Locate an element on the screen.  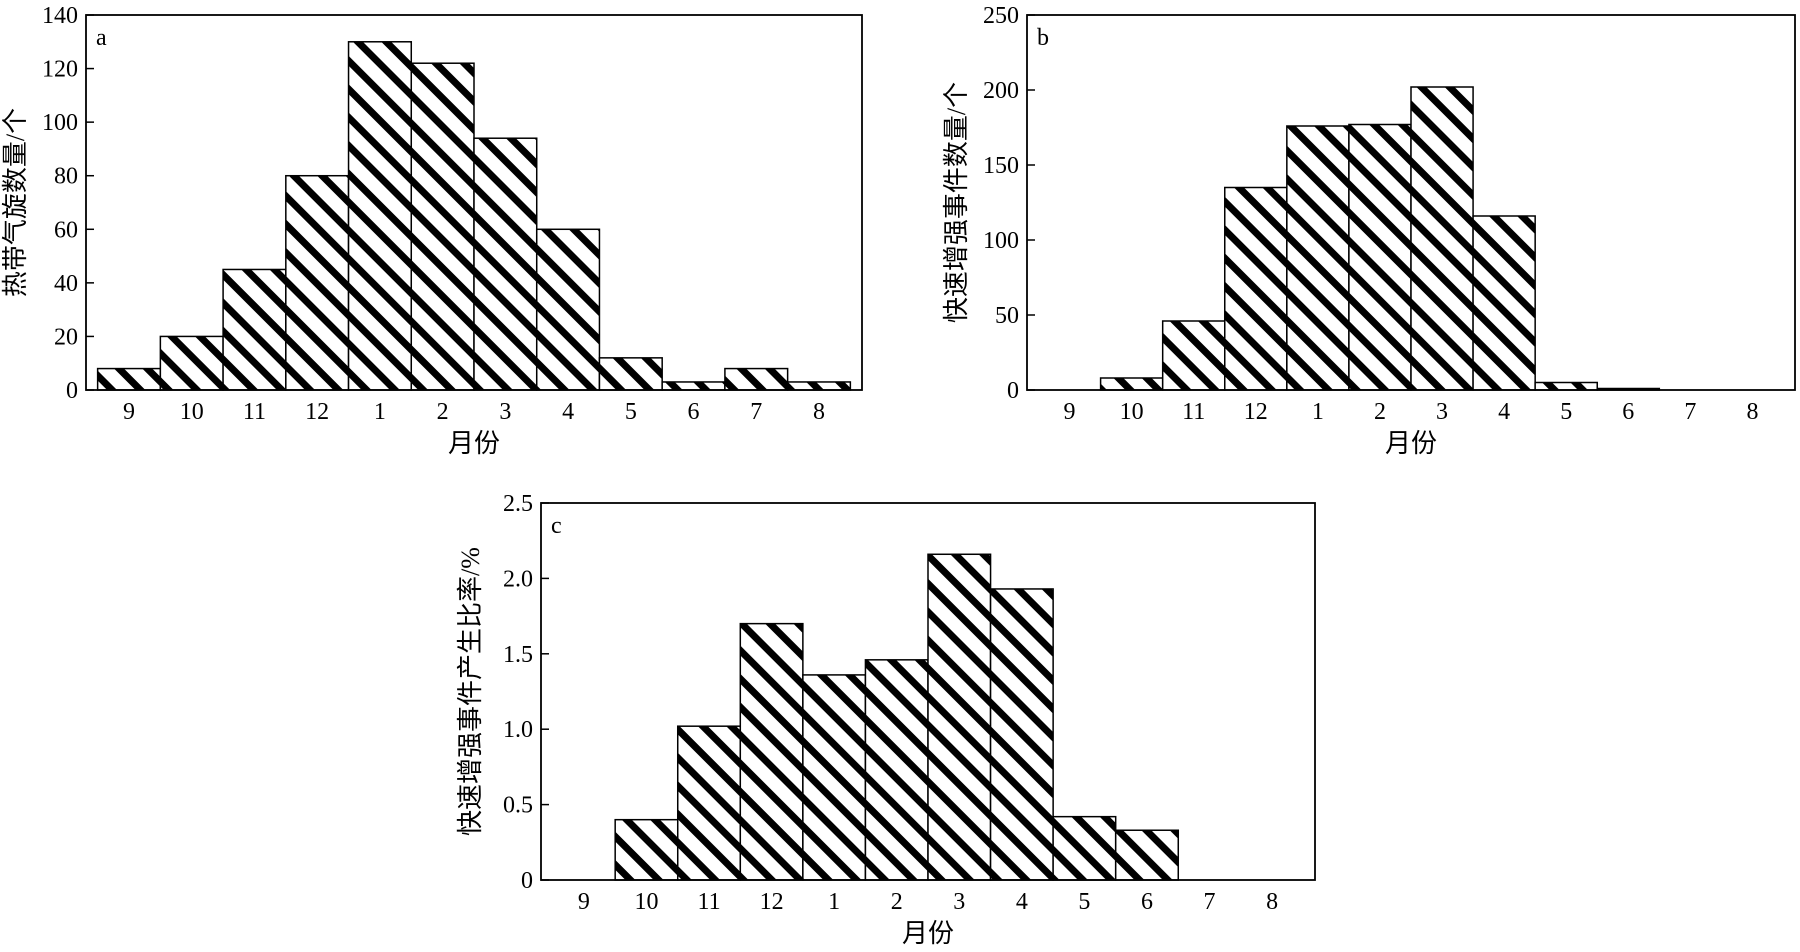
x-tick-label-c: 5 is located at coordinates (1084, 902).